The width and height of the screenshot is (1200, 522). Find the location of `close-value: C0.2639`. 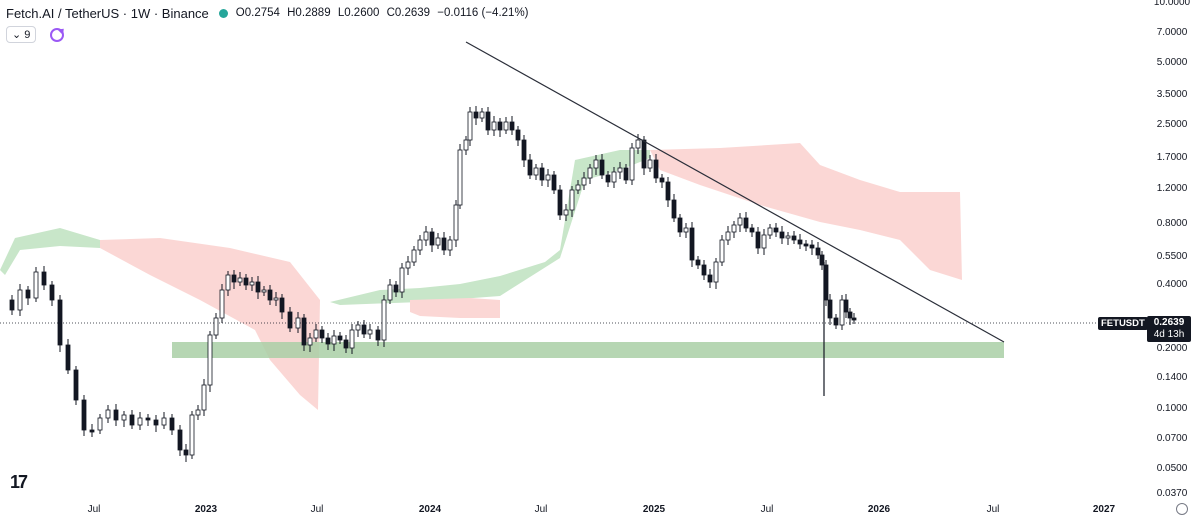

close-value: C0.2639 is located at coordinates (408, 13).